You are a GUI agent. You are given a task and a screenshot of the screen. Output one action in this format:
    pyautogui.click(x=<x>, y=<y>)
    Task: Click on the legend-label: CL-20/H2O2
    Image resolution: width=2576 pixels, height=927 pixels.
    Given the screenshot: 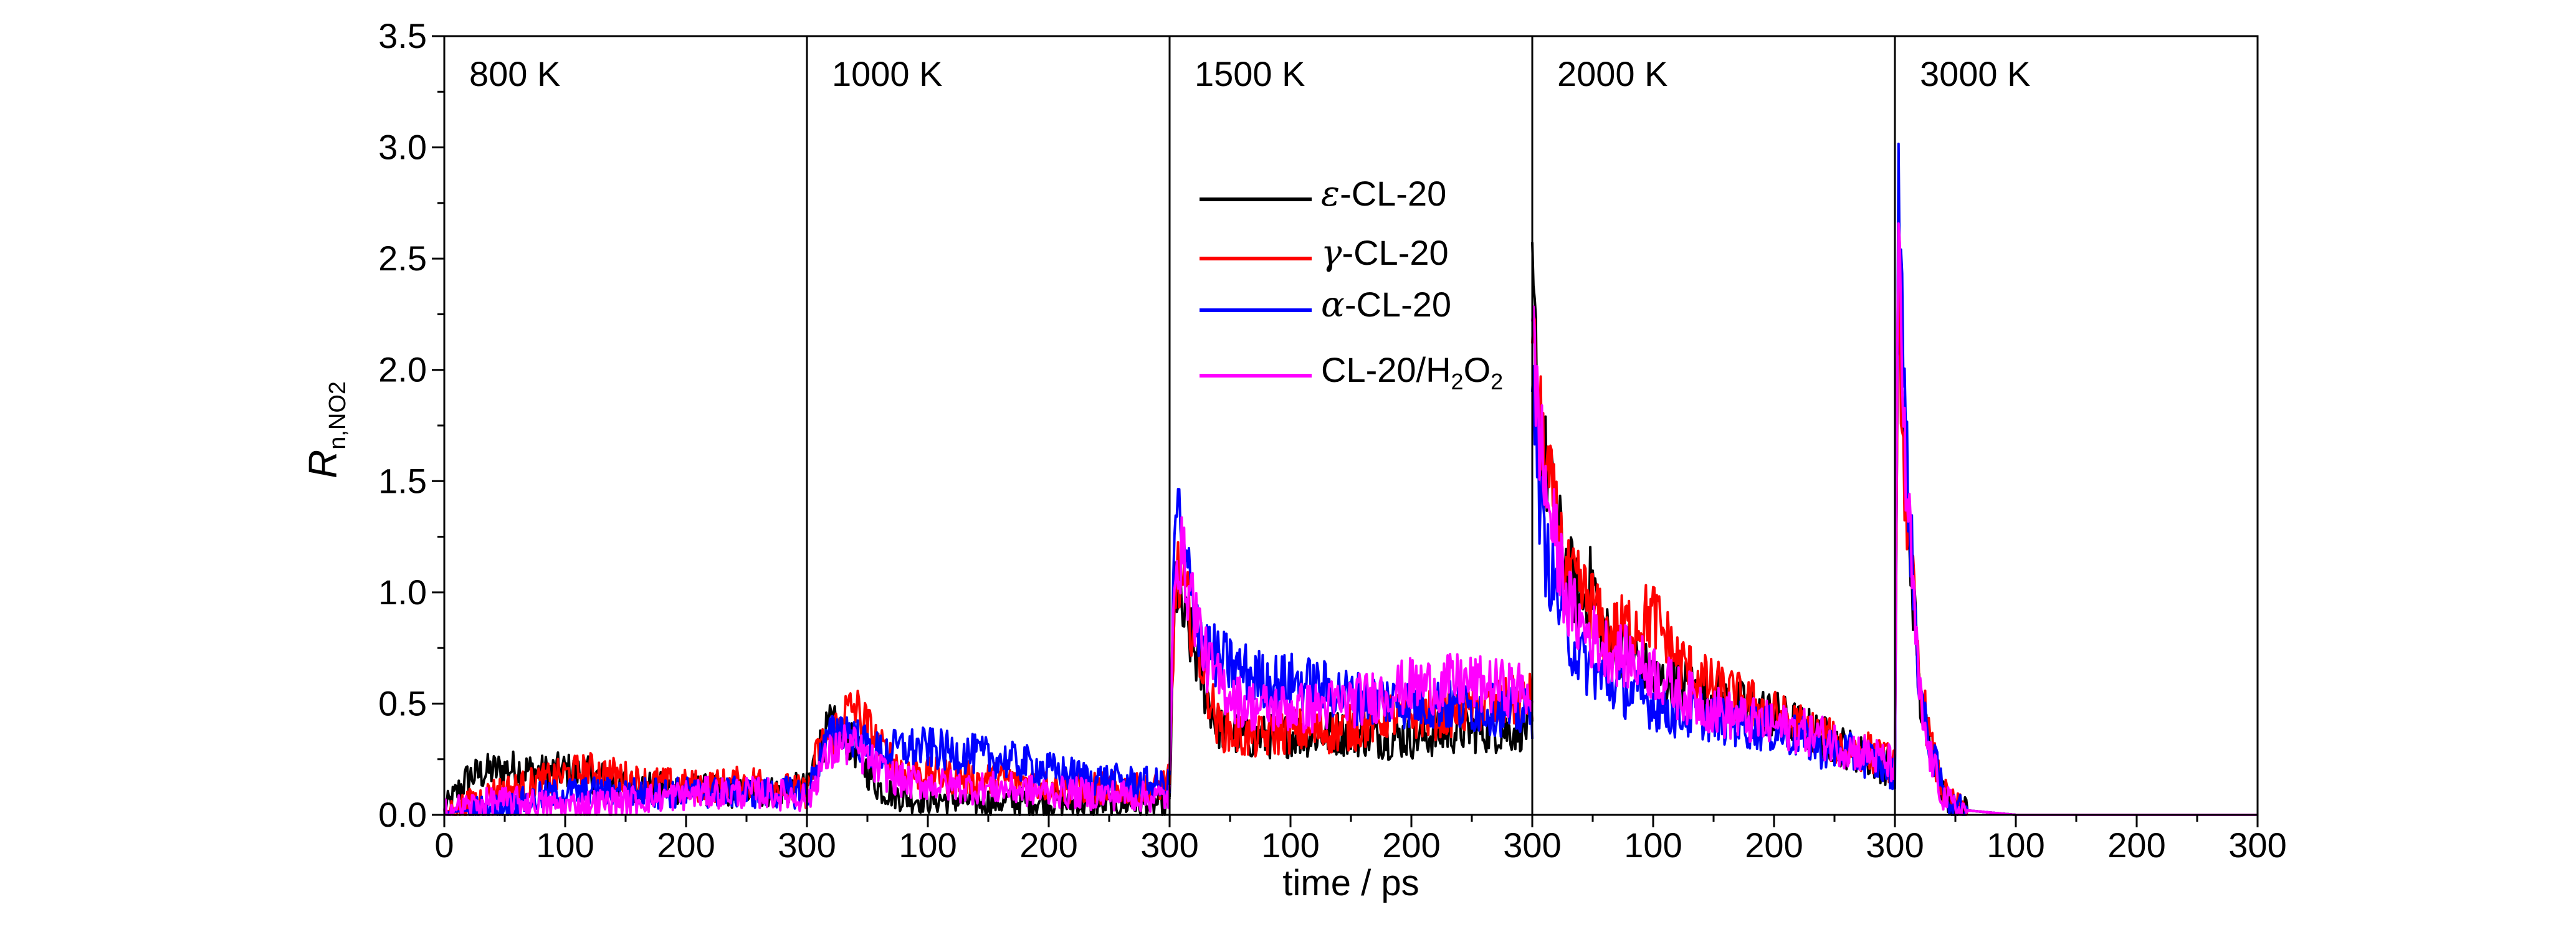 What is the action you would take?
    pyautogui.click(x=1412, y=372)
    